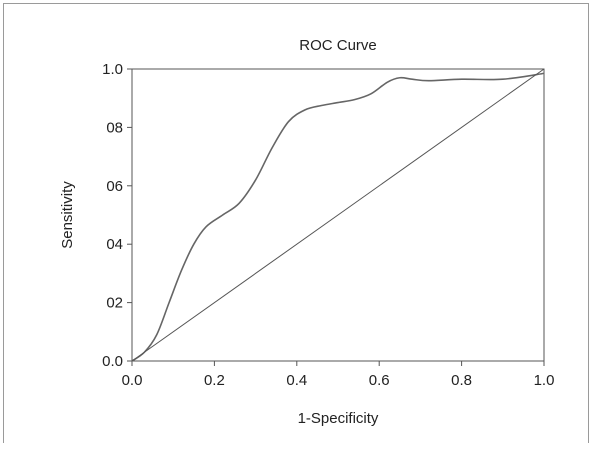 The width and height of the screenshot is (594, 450). Describe the element at coordinates (112, 361) in the screenshot. I see `y-tick-label: 0.0` at that location.